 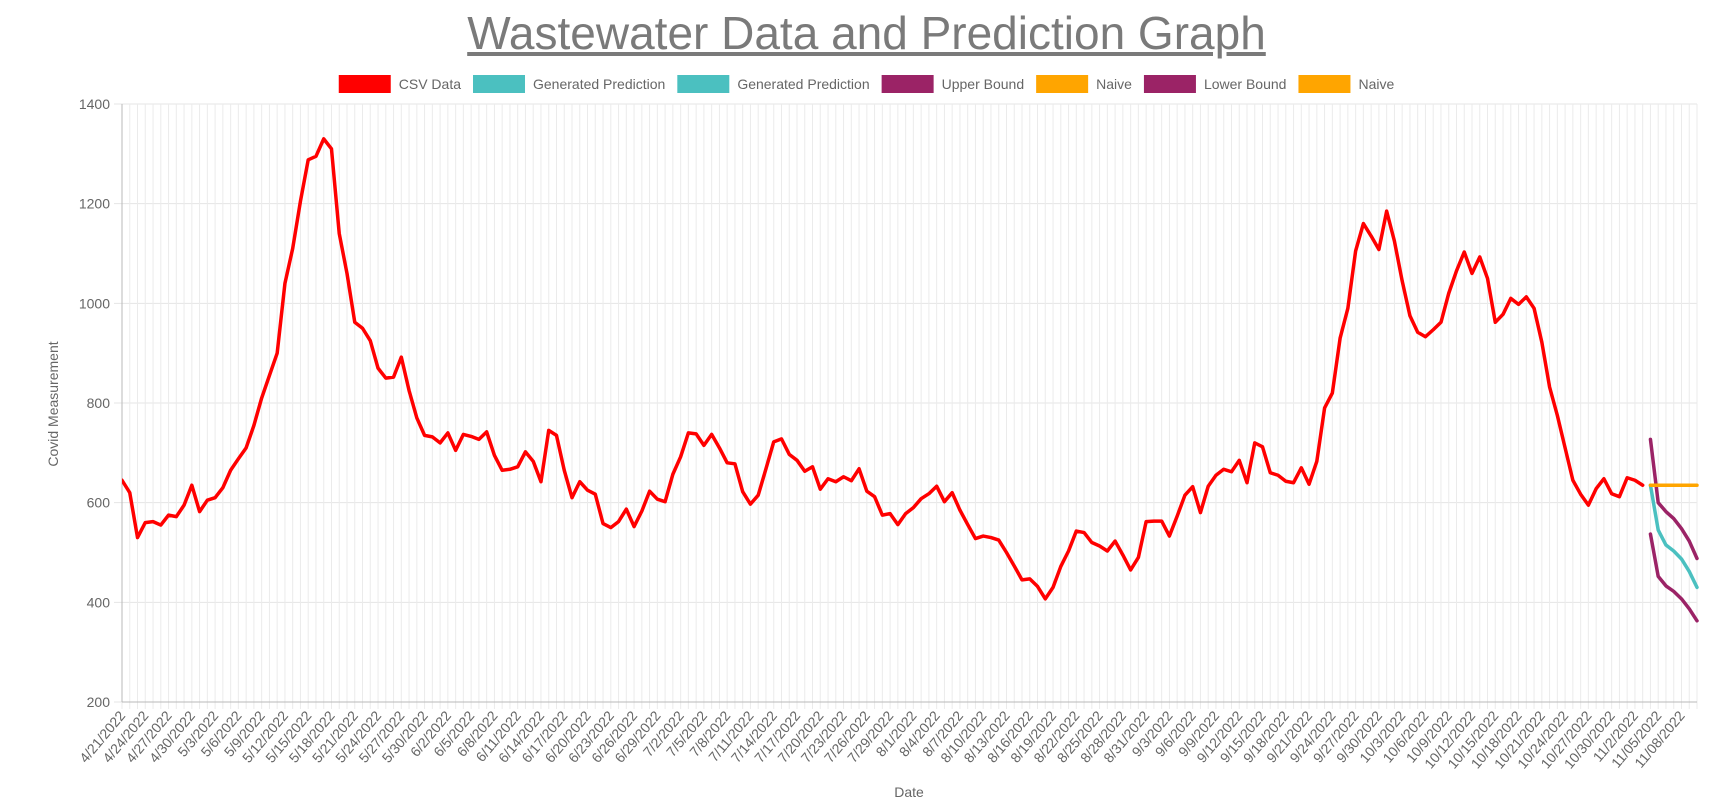 I want to click on y-tick-label: 1200, so click(x=94, y=204).